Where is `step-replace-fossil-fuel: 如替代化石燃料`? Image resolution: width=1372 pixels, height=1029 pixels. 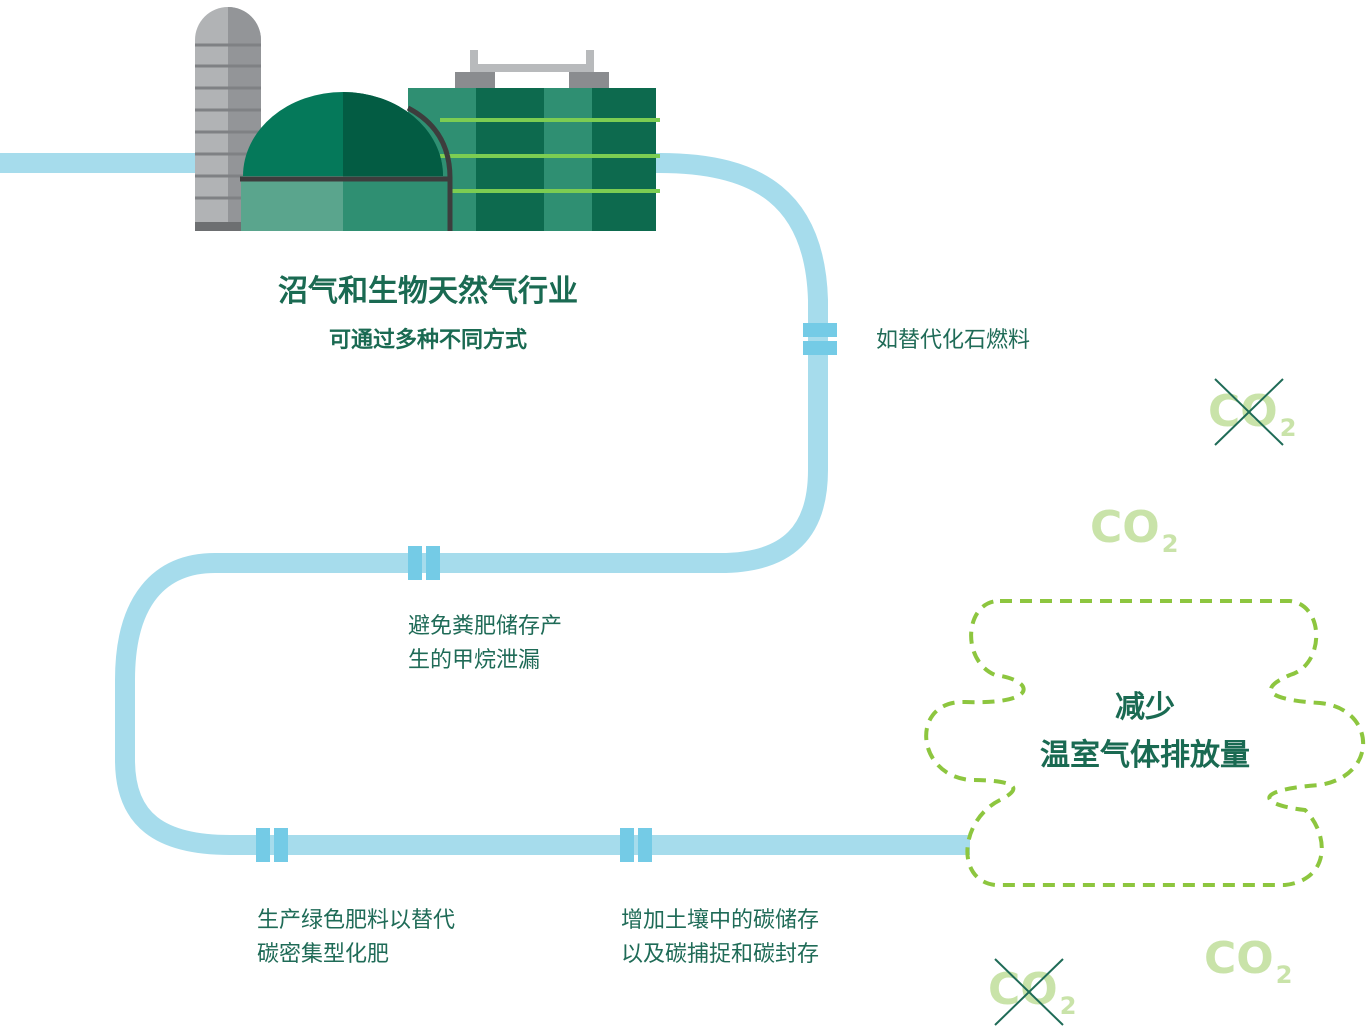
step-replace-fossil-fuel: 如替代化石燃料 is located at coordinates (953, 341).